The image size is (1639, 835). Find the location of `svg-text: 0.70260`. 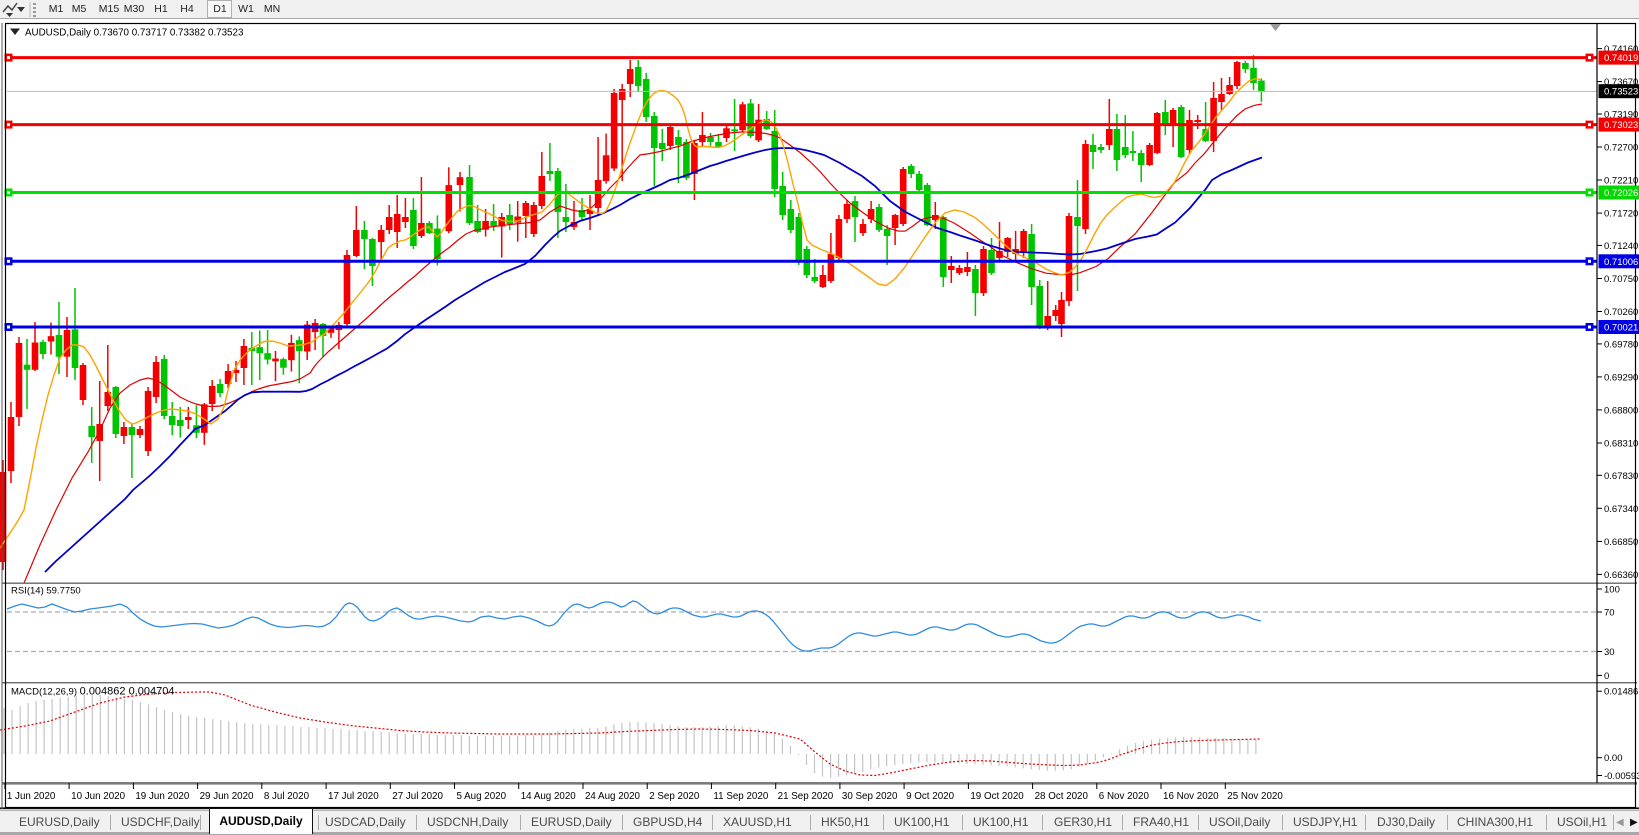

svg-text: 0.70260 is located at coordinates (1621, 312).